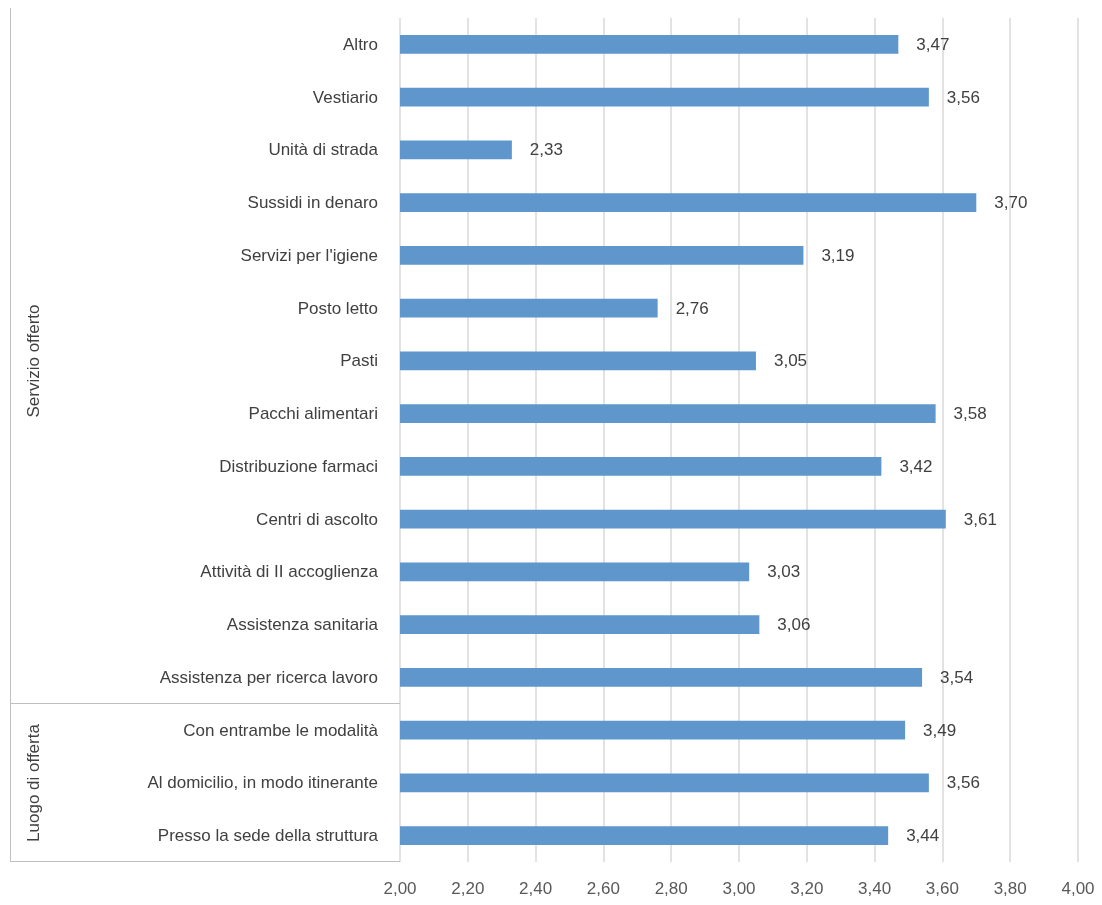 This screenshot has width=1102, height=905. What do you see at coordinates (262, 783) in the screenshot?
I see `y-tick-label: Al domicilio, in modo itinerante` at bounding box center [262, 783].